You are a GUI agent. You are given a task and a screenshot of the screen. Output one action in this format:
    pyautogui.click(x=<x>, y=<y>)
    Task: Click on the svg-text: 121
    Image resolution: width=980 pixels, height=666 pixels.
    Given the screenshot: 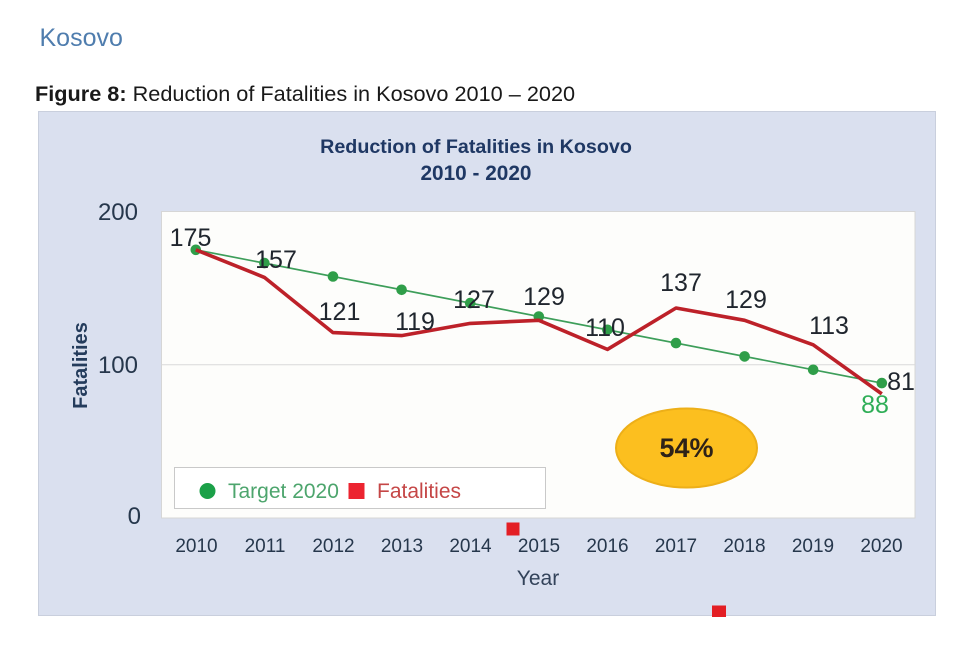 What is the action you would take?
    pyautogui.click(x=340, y=312)
    